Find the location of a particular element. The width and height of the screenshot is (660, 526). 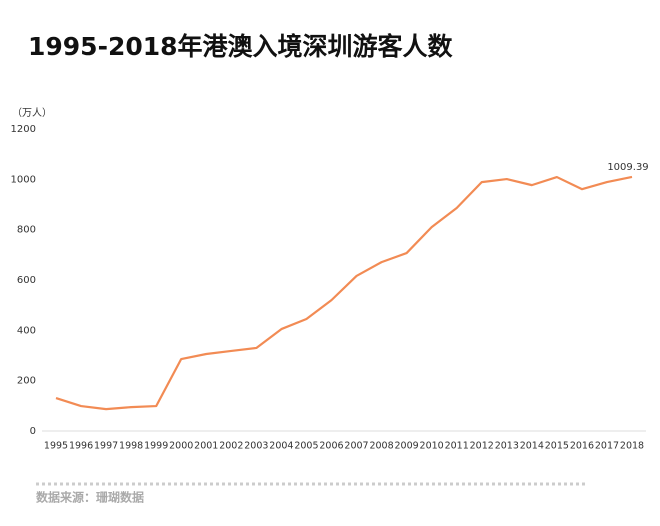

x-tick-label: 2006 is located at coordinates (331, 446).